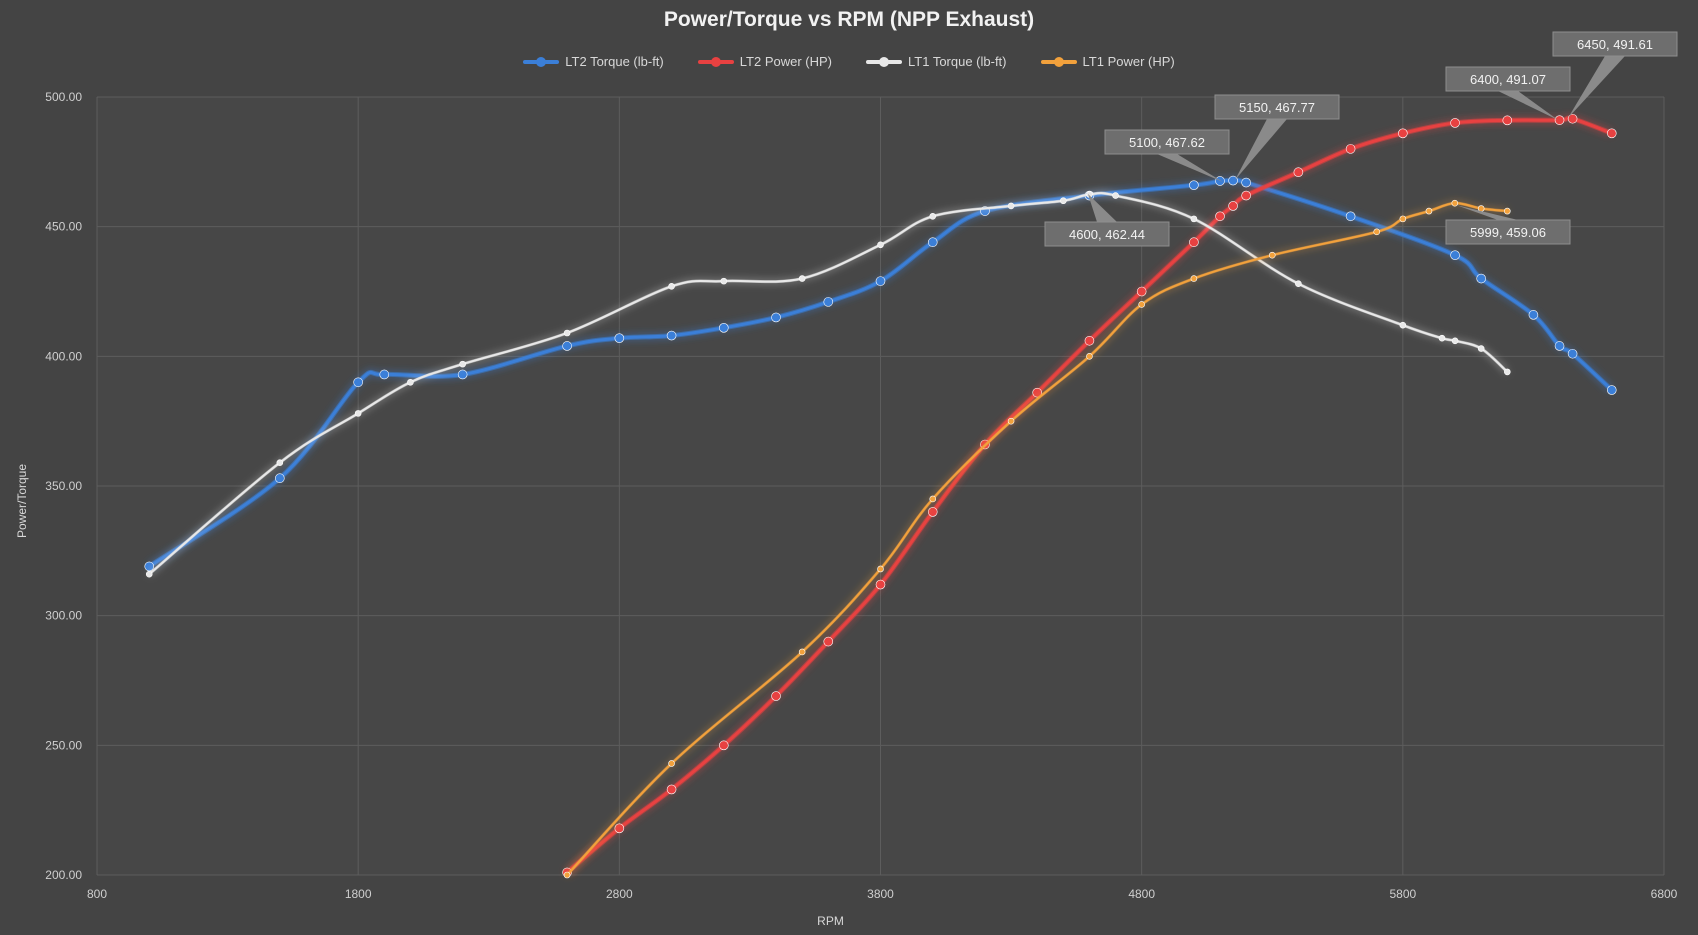 This screenshot has height=935, width=1698. I want to click on x-tick-label: 1800, so click(358, 894).